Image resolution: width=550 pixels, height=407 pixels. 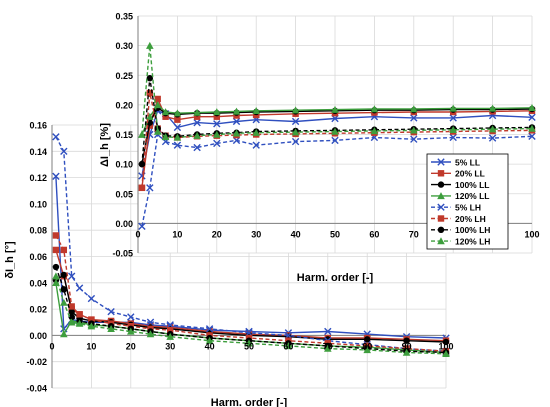 I want to click on legend-item-100pct-ll: 100% LL, so click(x=460, y=185).